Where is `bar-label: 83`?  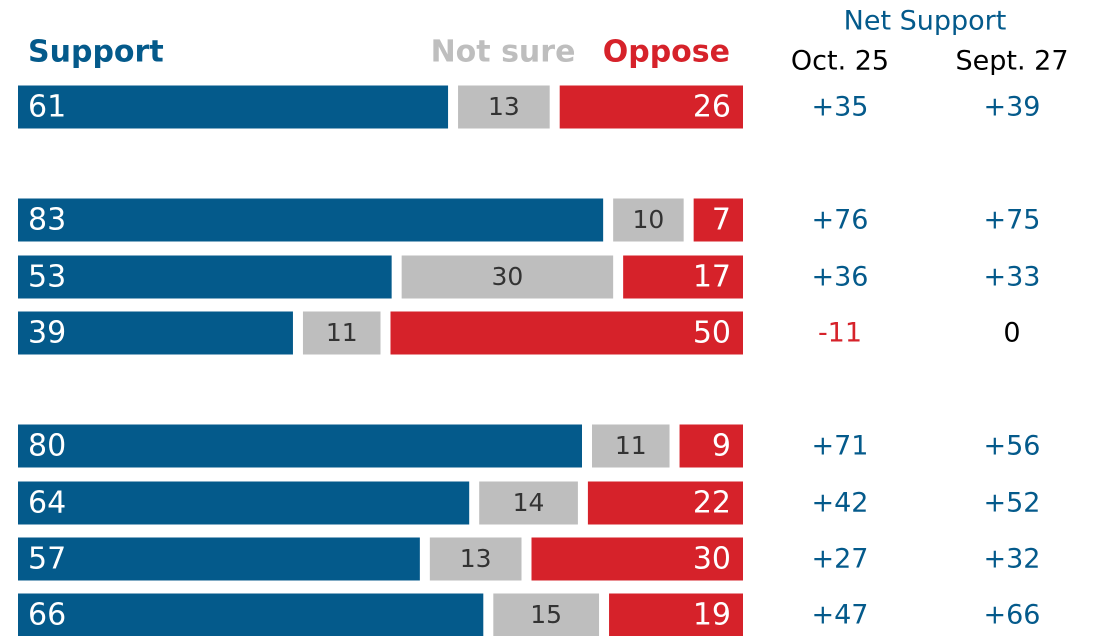
bar-label: 83 is located at coordinates (47, 220).